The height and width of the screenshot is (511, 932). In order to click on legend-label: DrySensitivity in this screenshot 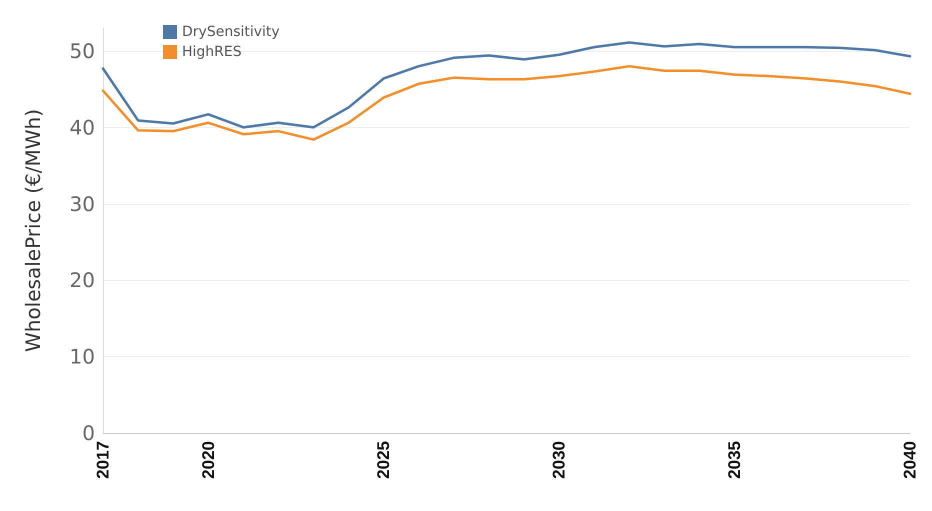, I will do `click(231, 32)`.